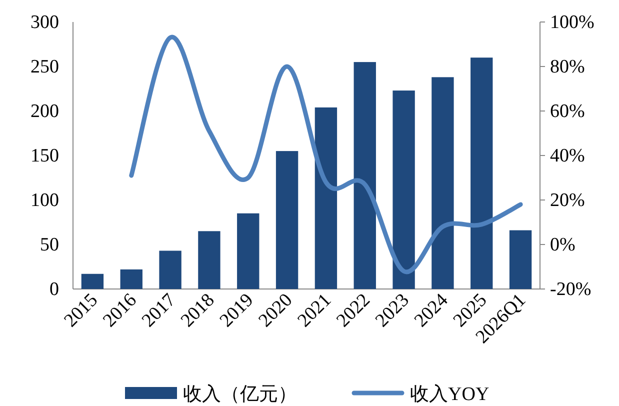 The height and width of the screenshot is (406, 619). Describe the element at coordinates (44, 156) in the screenshot. I see `y-tick-label: 150` at that location.